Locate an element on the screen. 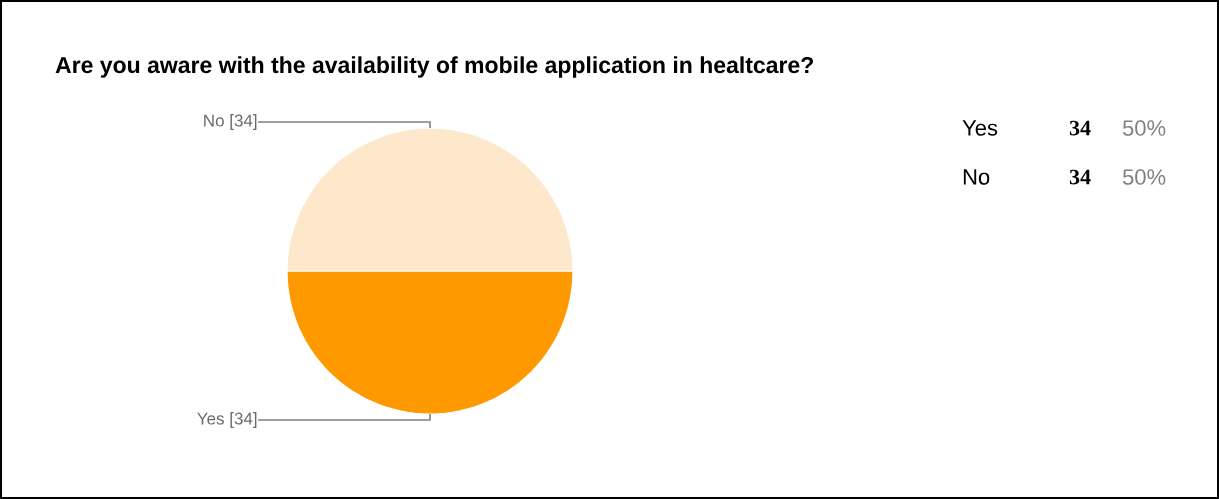  slice-label: No is located at coordinates (214, 120).